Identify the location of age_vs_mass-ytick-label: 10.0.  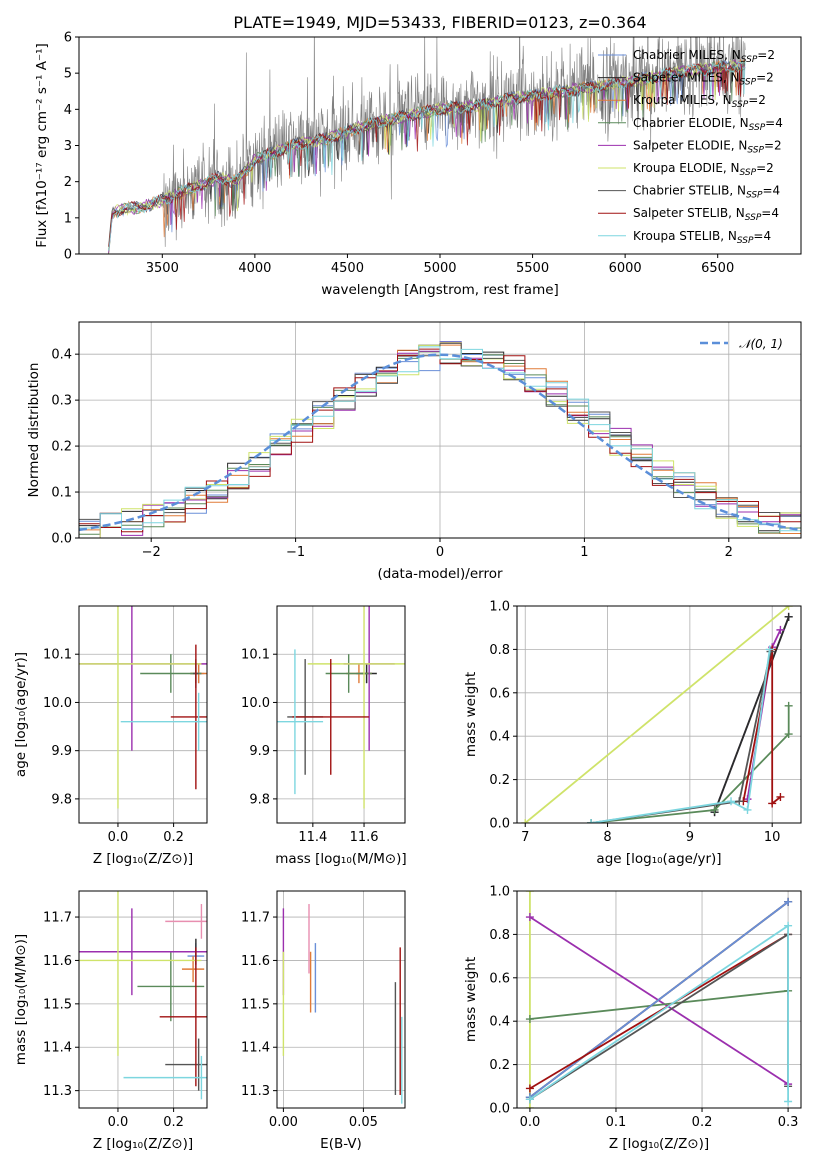
(255, 703).